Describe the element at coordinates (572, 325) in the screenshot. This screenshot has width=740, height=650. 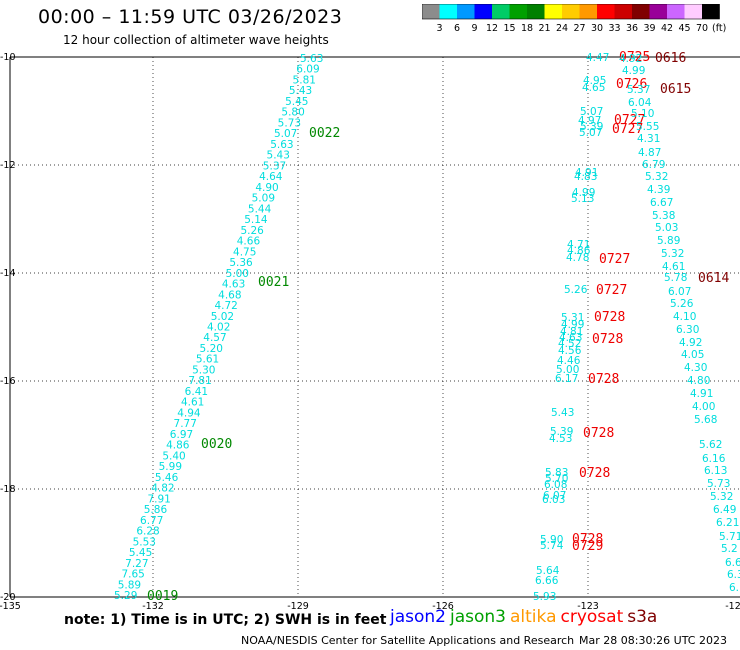
I see `wave-height-value: 4.99` at that location.